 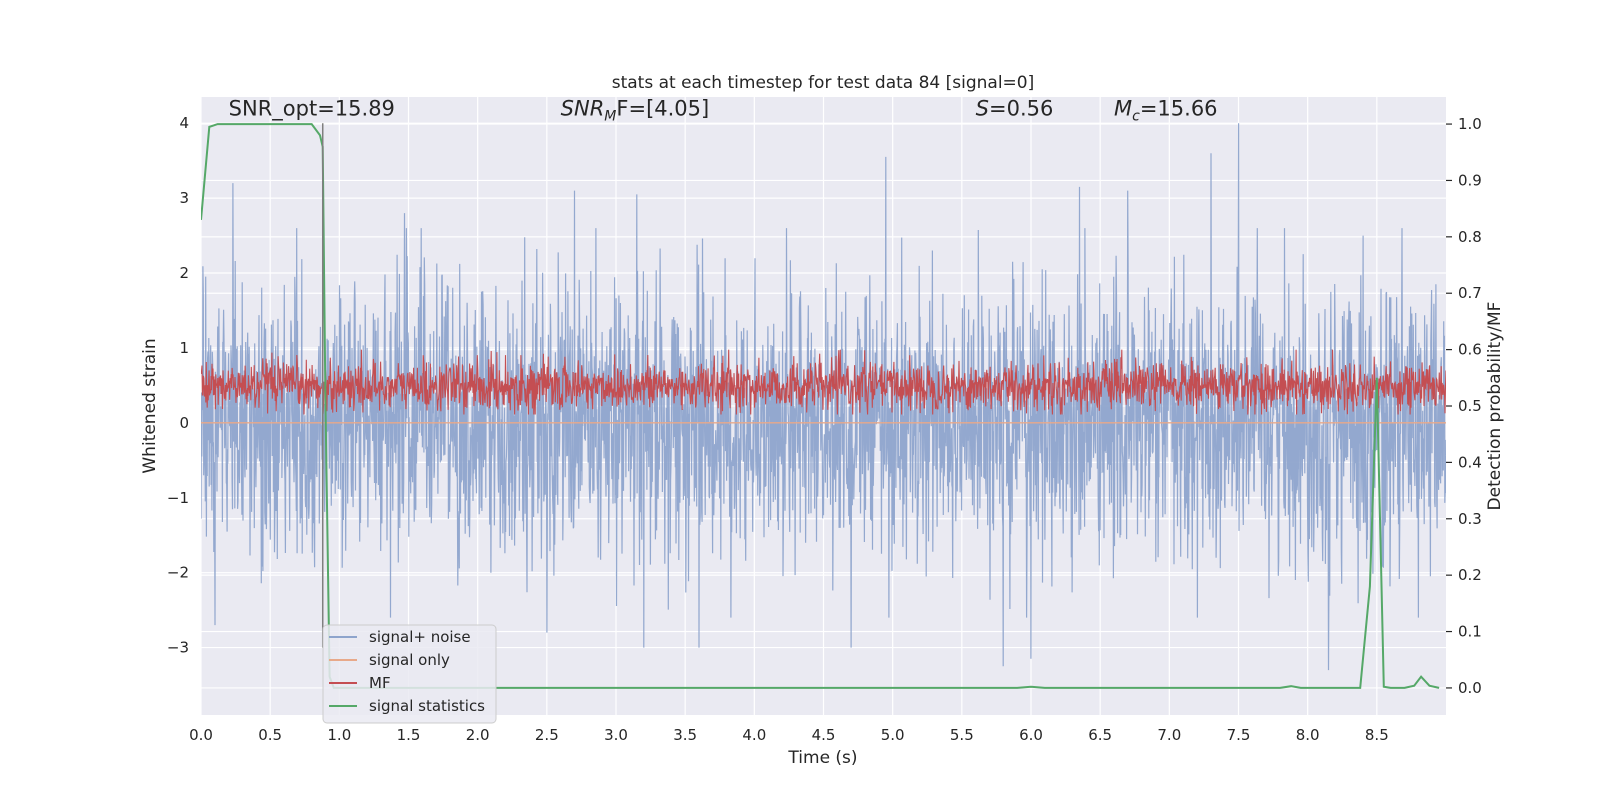 I want to click on y-tick-label-left: −1, so click(x=178, y=498).